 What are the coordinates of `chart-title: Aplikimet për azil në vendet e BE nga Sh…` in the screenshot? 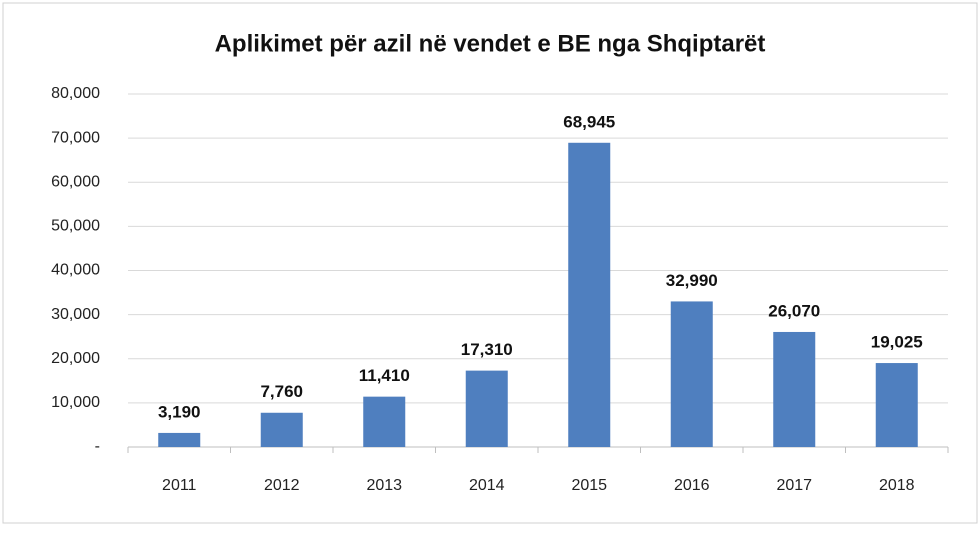 It's located at (490, 43).